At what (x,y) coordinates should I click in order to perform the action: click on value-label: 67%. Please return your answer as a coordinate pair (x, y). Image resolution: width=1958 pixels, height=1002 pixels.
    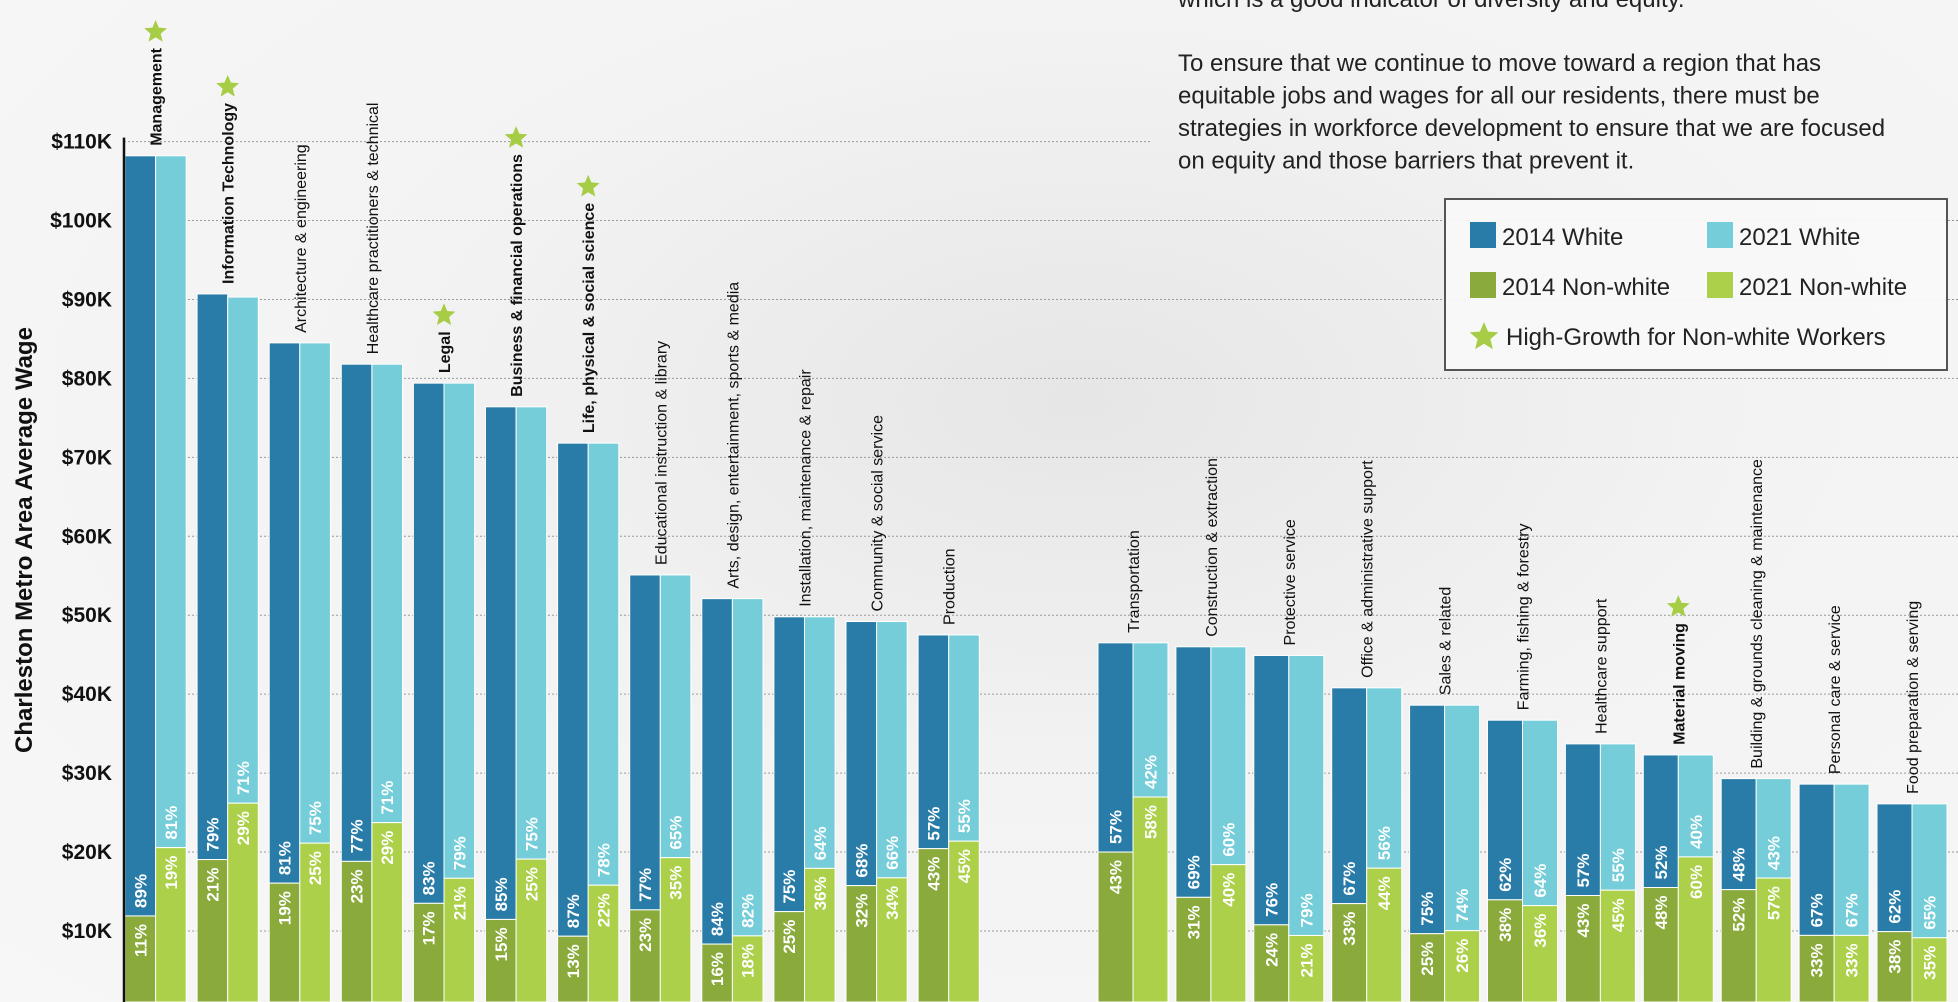
    Looking at the image, I should click on (1349, 879).